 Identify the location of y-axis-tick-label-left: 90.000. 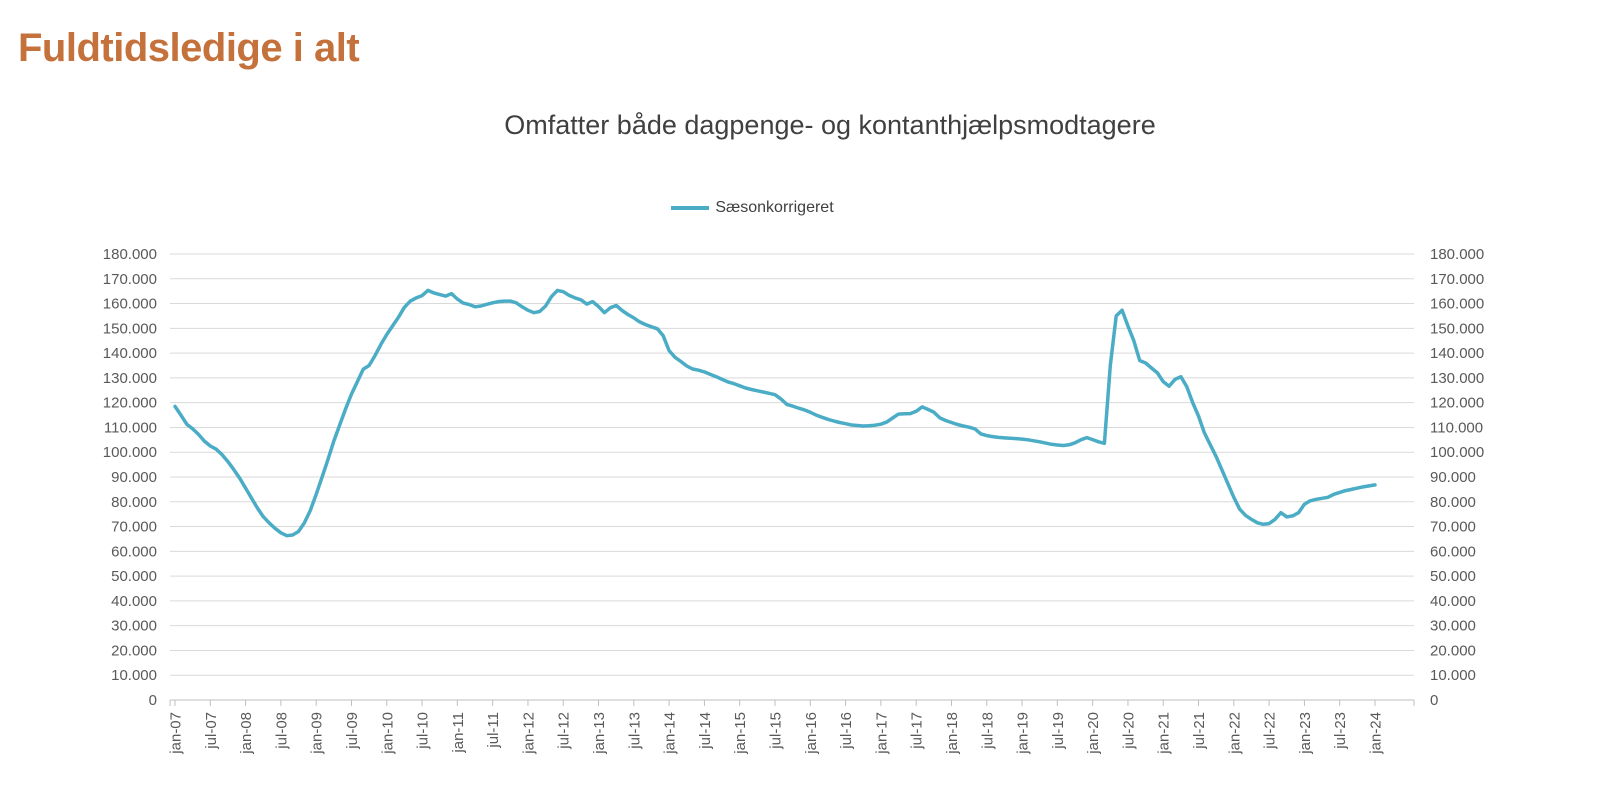
(134, 477).